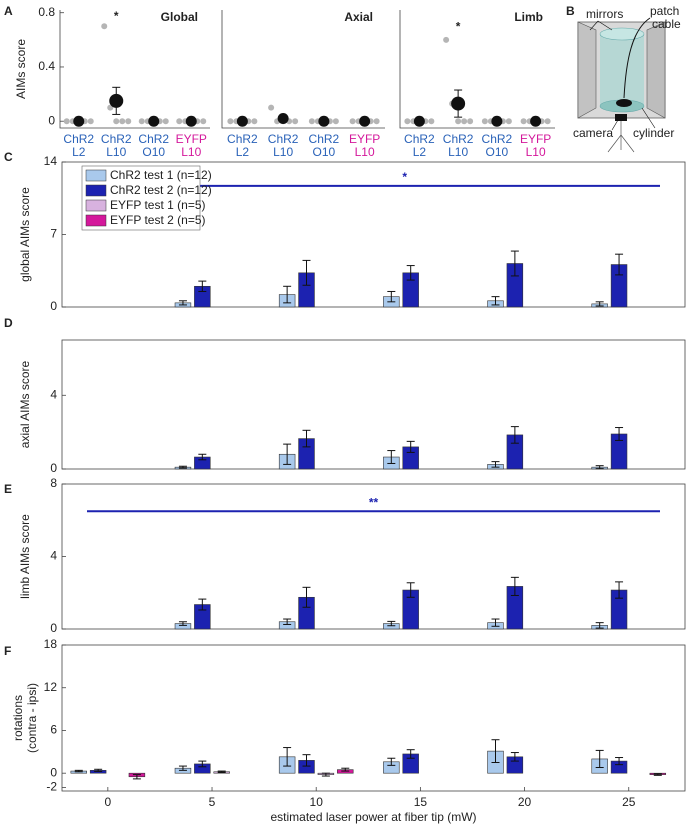  What do you see at coordinates (51, 687) in the screenshot?
I see `y-tick-label: 12` at bounding box center [51, 687].